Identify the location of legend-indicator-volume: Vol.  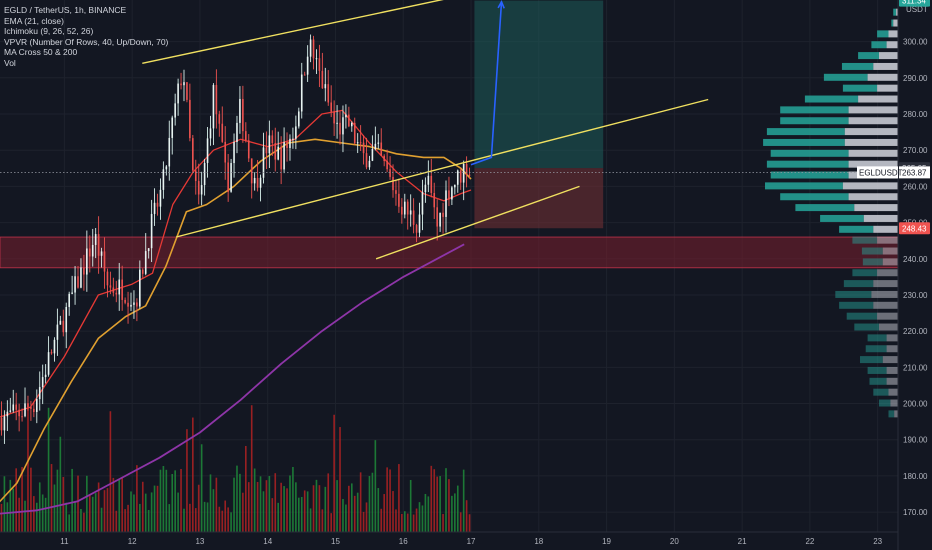
(10, 62).